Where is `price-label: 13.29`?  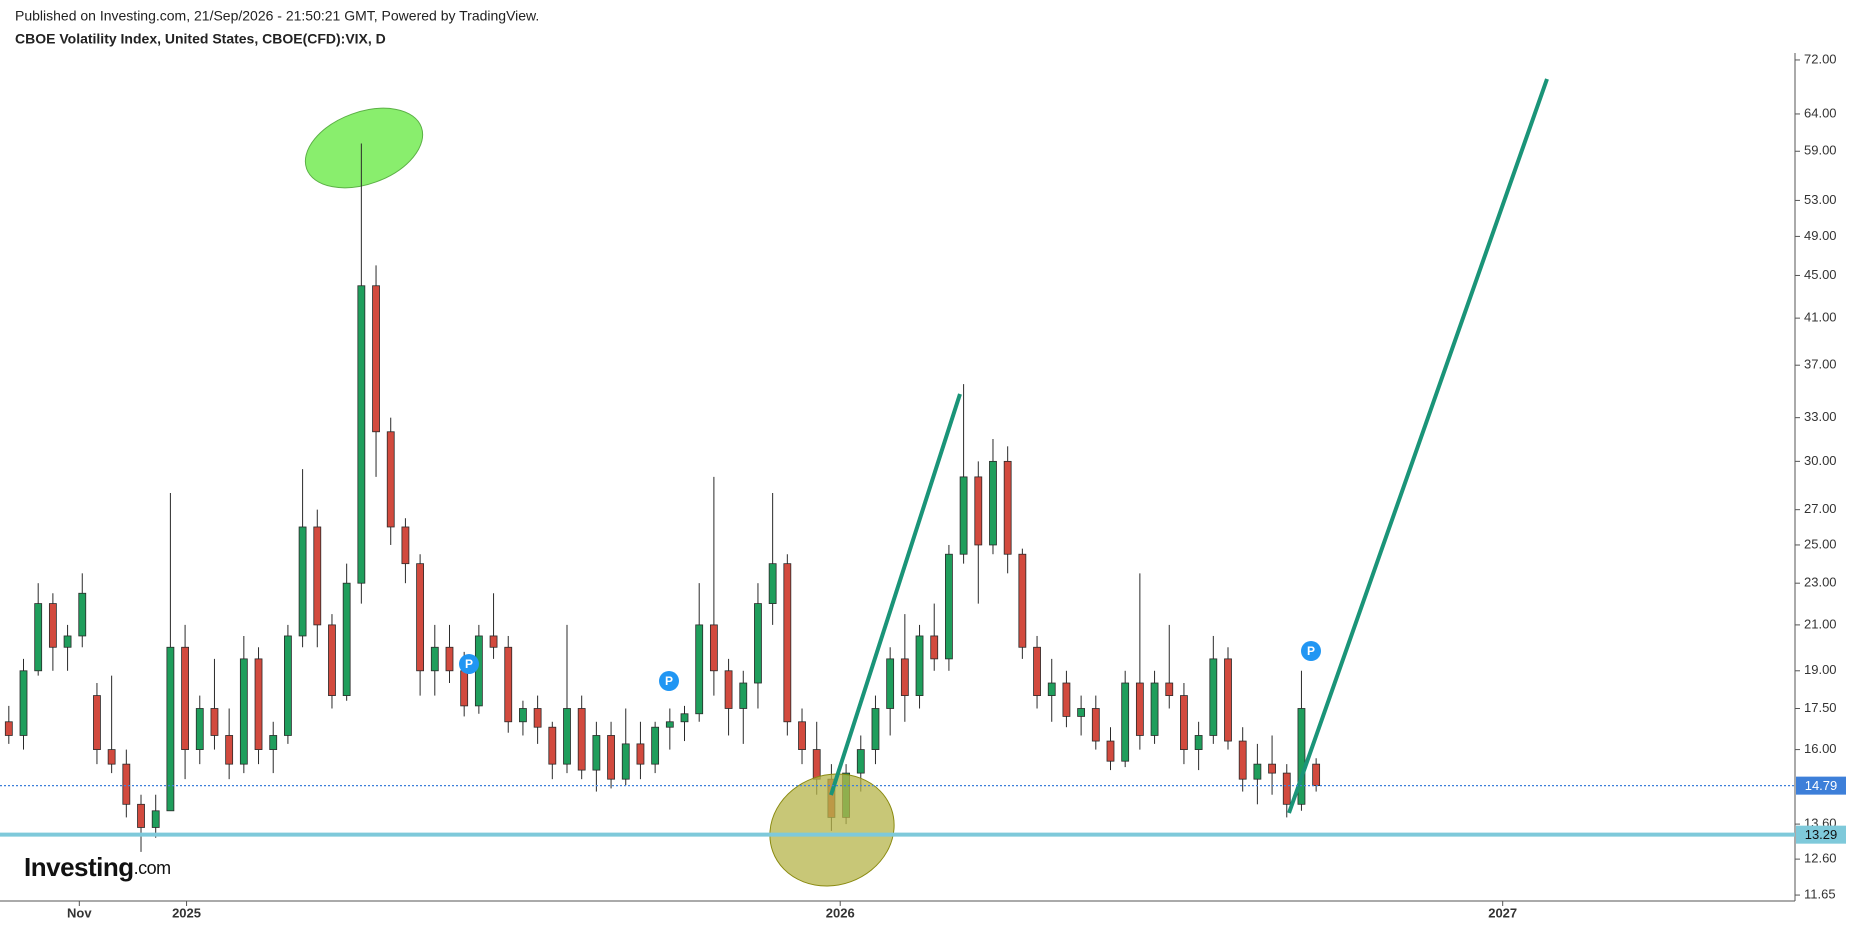 price-label: 13.29 is located at coordinates (1821, 834).